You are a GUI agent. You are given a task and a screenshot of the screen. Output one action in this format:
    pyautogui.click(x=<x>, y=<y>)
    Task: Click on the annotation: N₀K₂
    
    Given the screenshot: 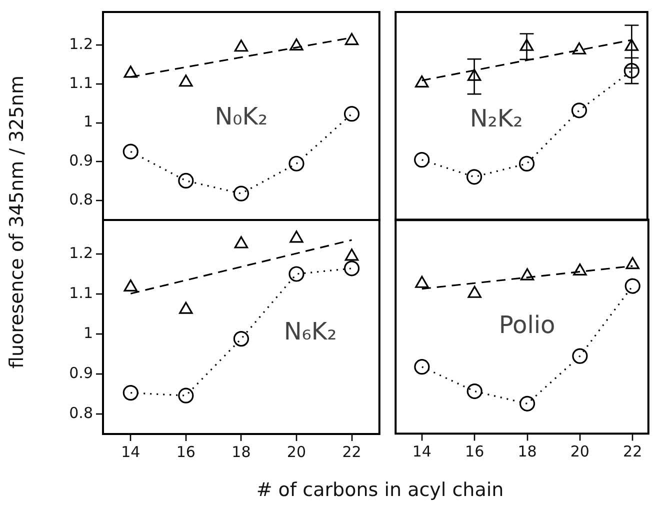 What is the action you would take?
    pyautogui.click(x=241, y=116)
    